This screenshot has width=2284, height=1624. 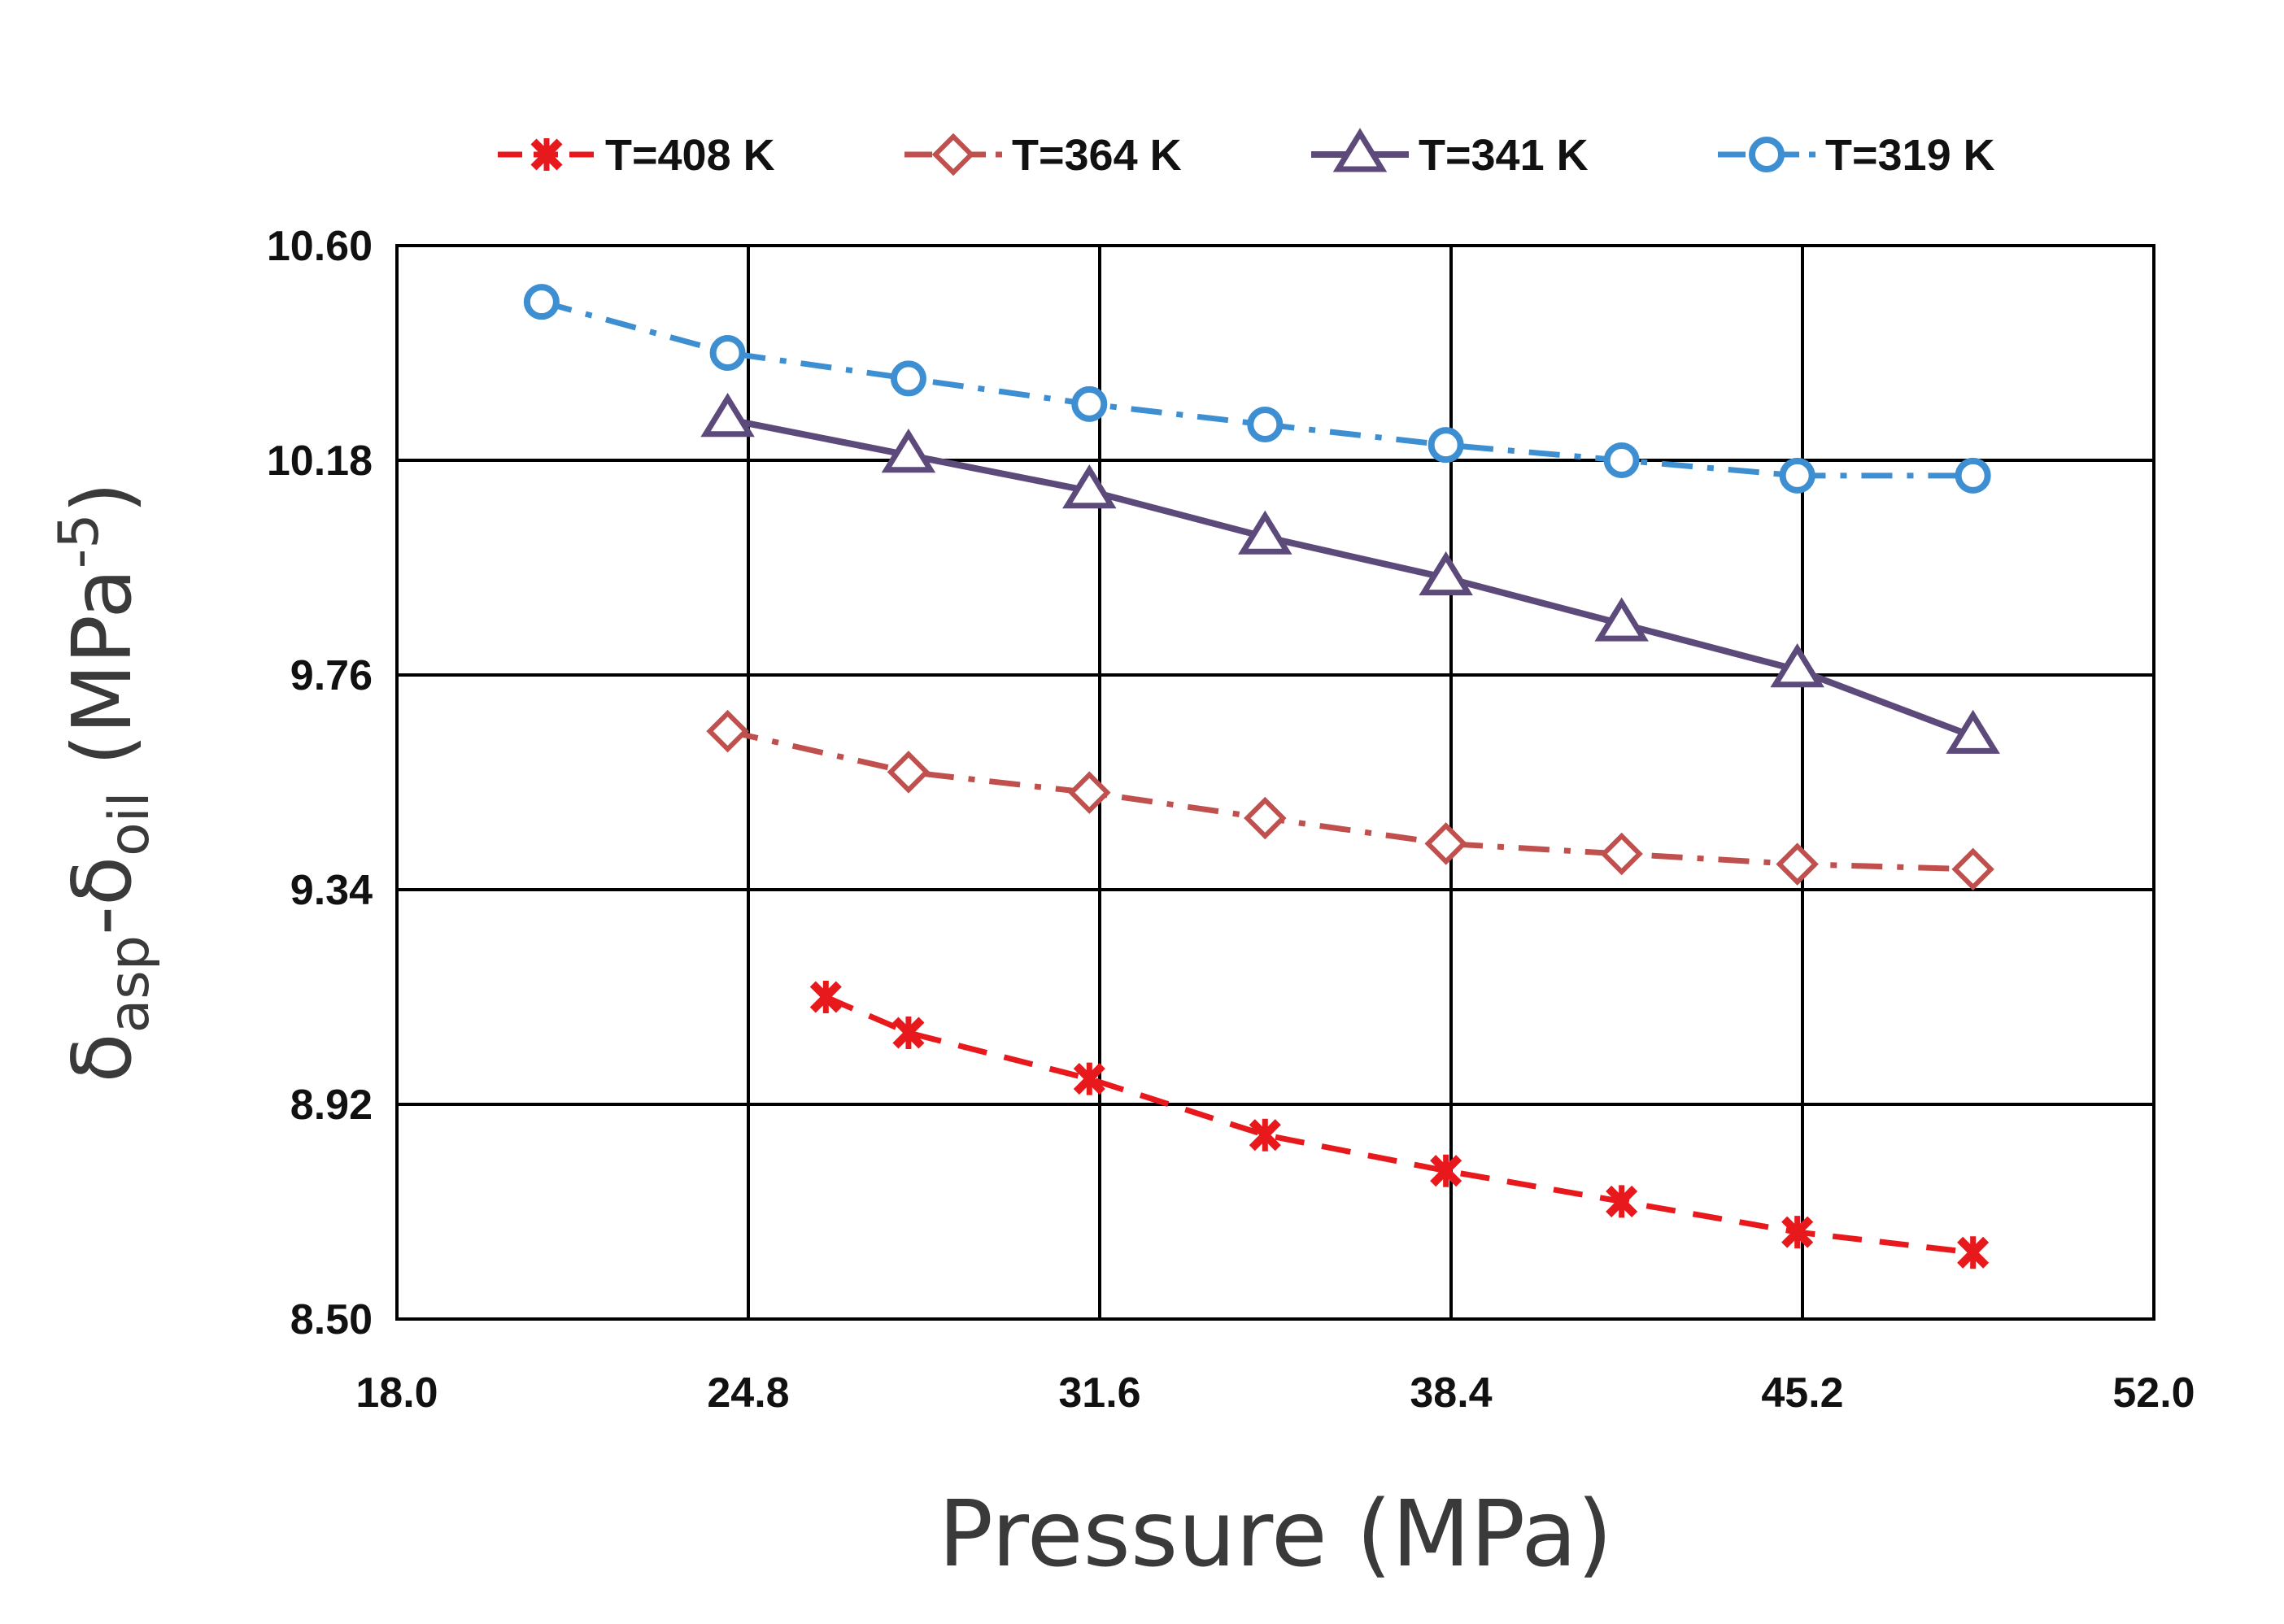 What do you see at coordinates (748, 1393) in the screenshot?
I see `x-tick-label: 24.8` at bounding box center [748, 1393].